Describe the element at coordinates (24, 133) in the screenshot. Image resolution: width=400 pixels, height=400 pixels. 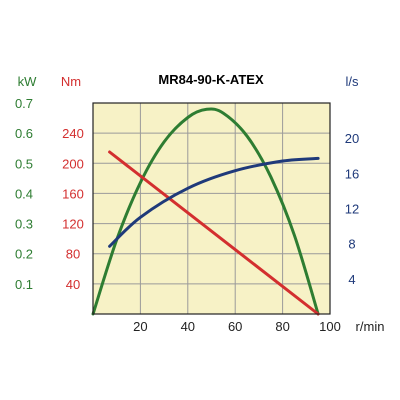
I see `kw-tick-label-1: 0.6` at that location.